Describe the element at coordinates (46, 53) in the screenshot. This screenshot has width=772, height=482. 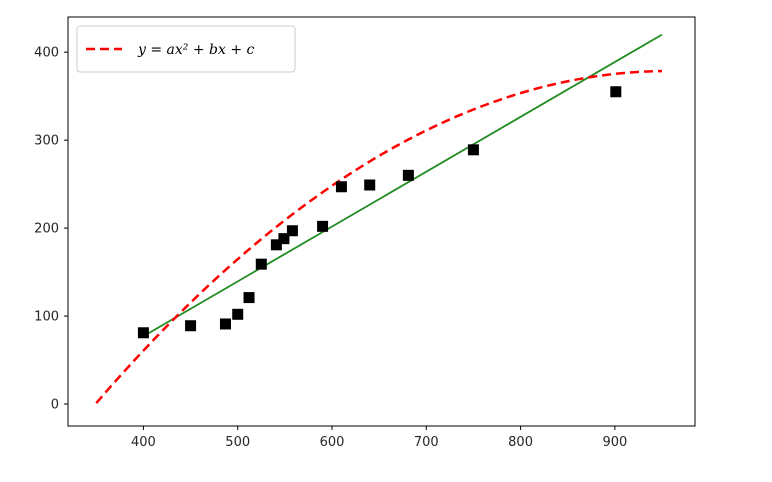
I see `y-tick-label: 400` at that location.